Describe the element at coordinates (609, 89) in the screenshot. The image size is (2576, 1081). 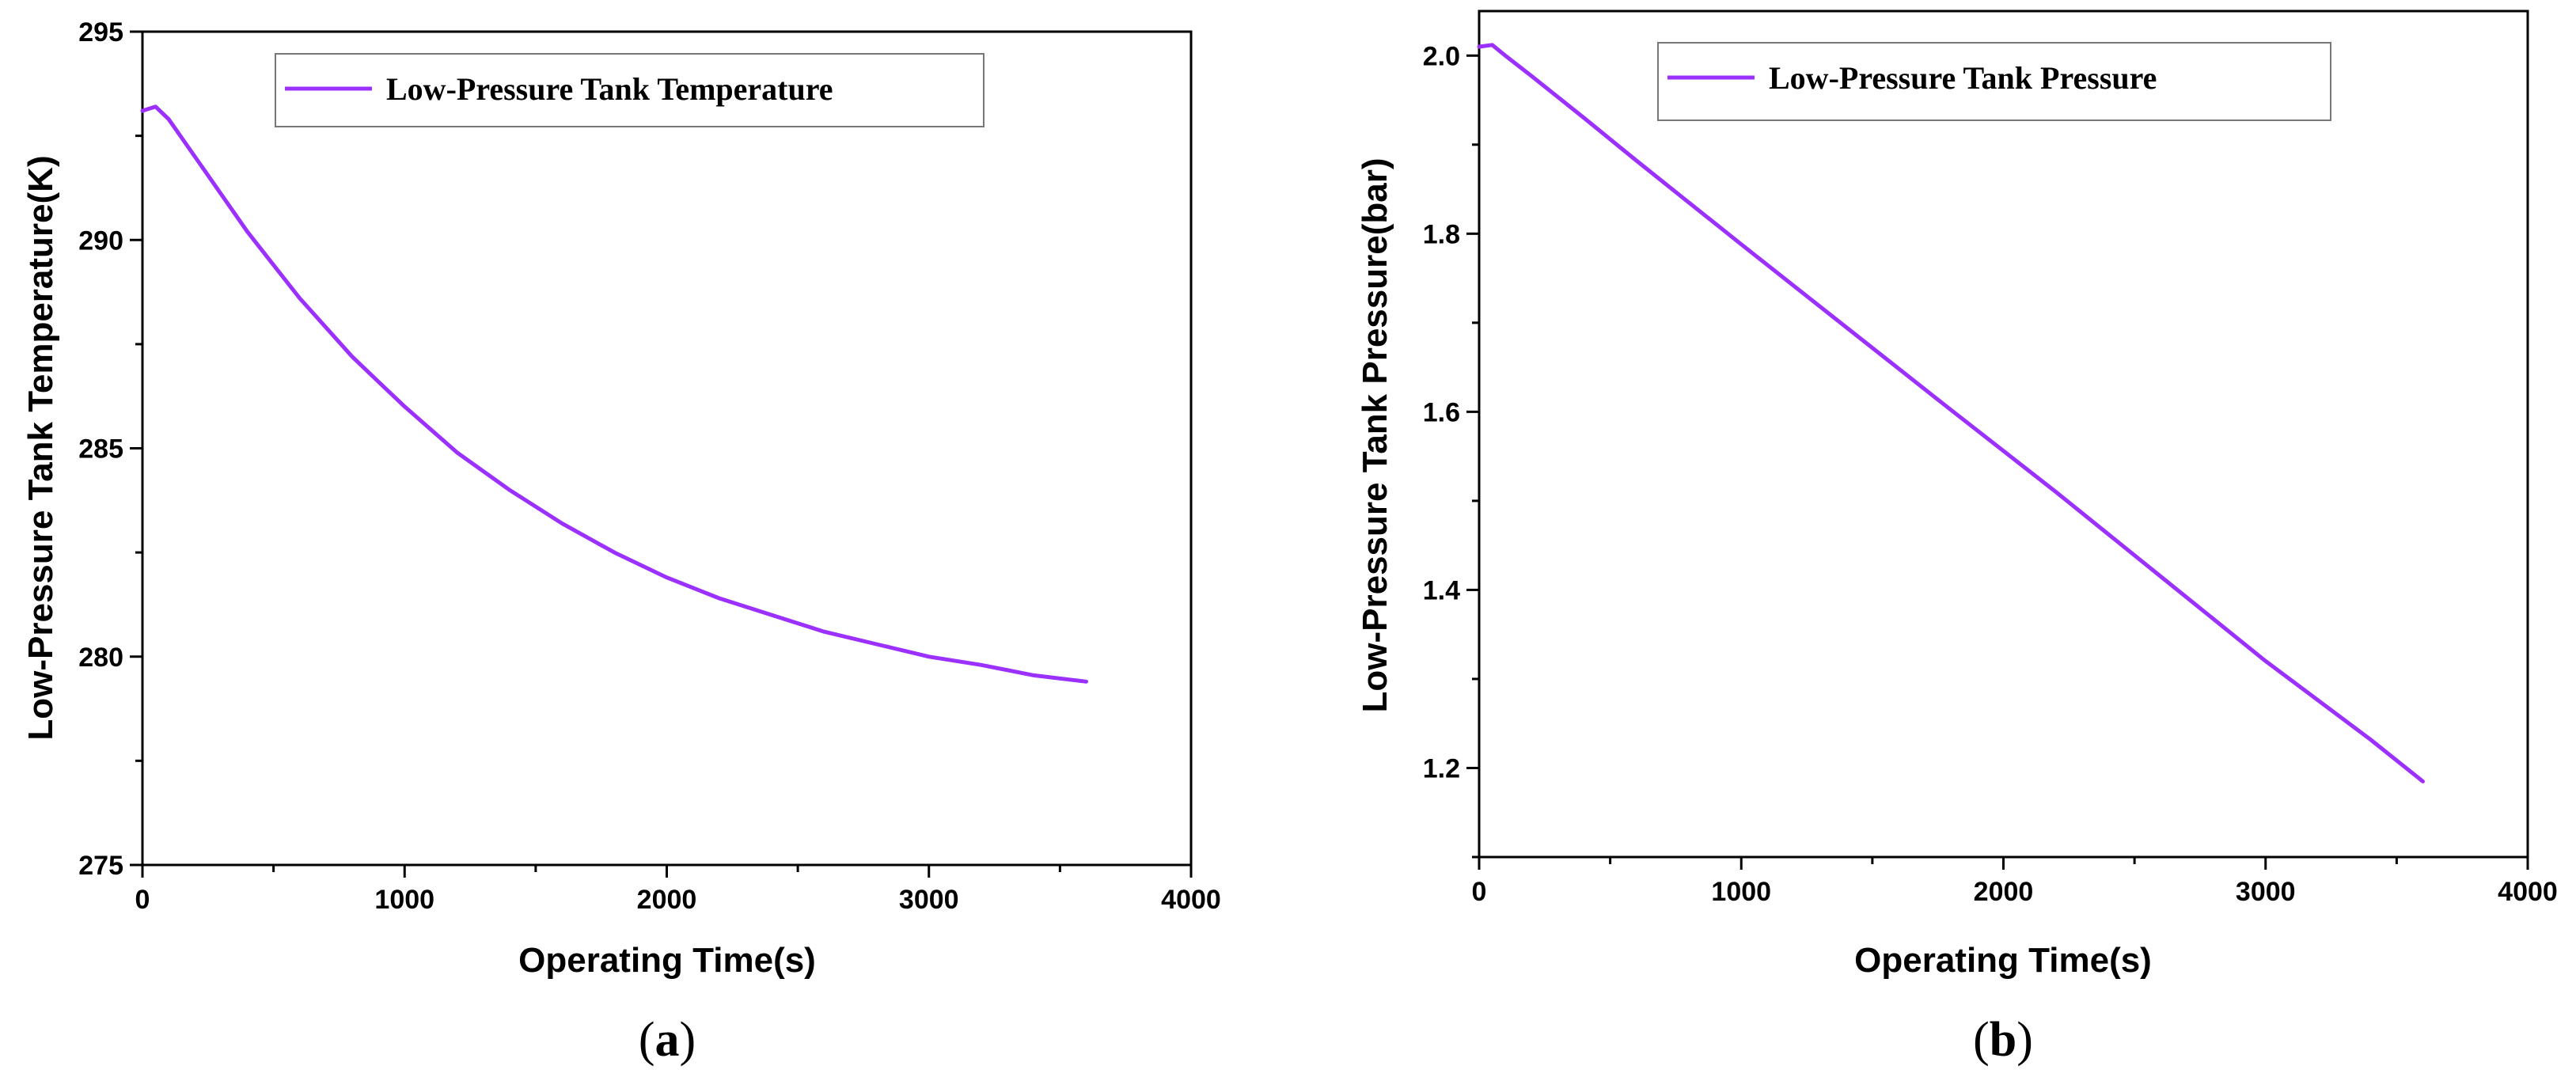
I see `legend-label: Low-Pressure Tank Temperature` at that location.